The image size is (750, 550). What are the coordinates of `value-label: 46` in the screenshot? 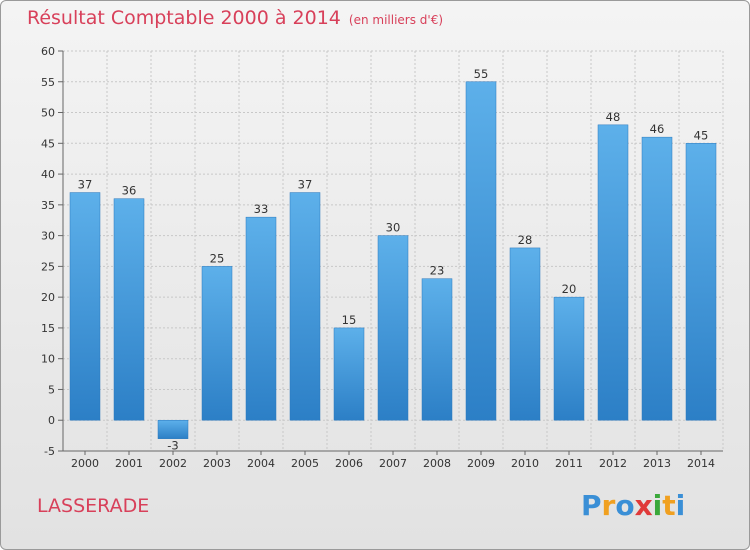 It's located at (657, 129).